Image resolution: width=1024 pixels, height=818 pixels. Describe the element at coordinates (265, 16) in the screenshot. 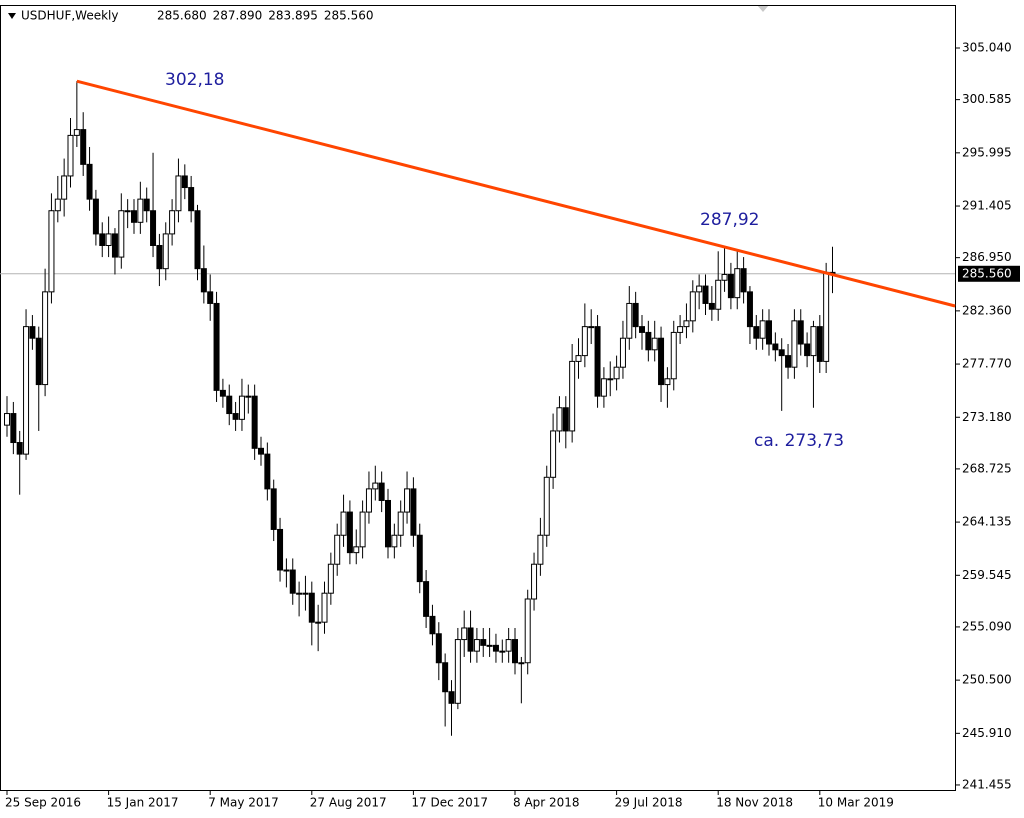

I see `ohlc-header: 285.680 287.890 283.895 285.560` at that location.